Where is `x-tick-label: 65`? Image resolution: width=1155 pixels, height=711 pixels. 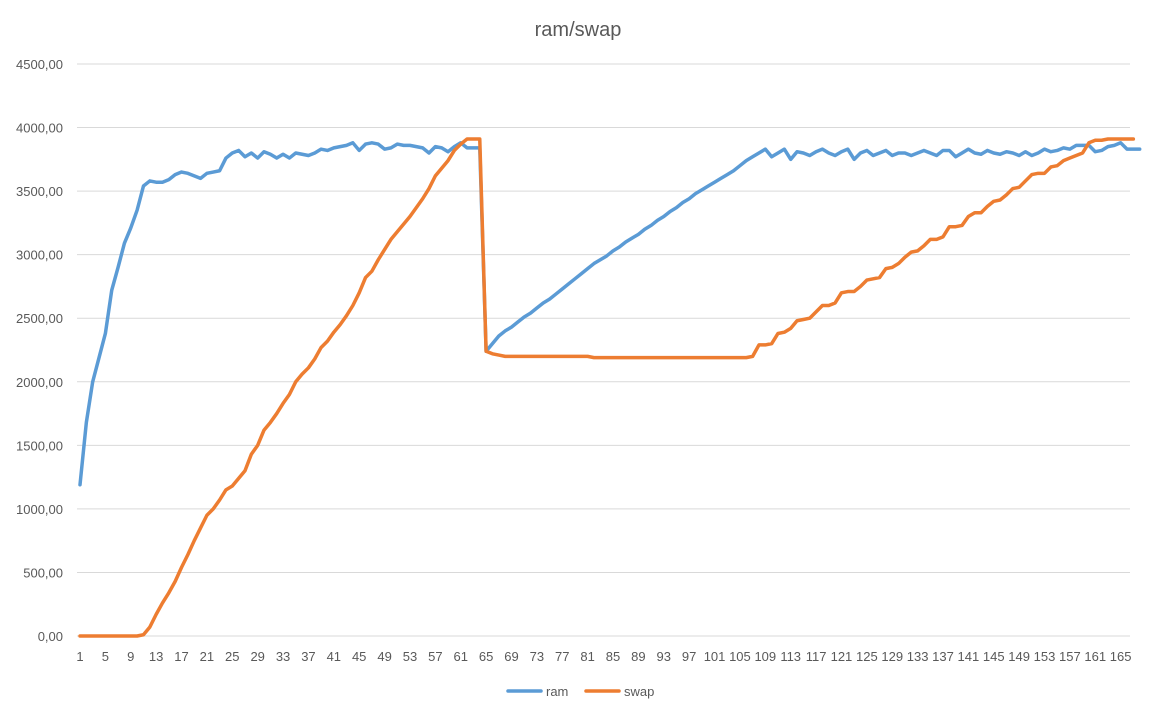
x-tick-label: 65 is located at coordinates (486, 656).